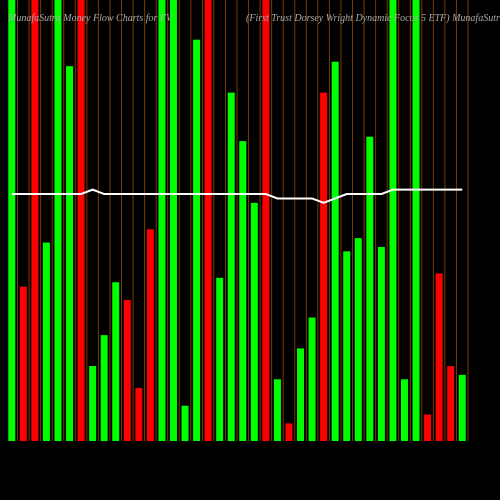 This screenshot has width=500, height=500. Describe the element at coordinates (237, 196) in the screenshot. I see `line` at that location.